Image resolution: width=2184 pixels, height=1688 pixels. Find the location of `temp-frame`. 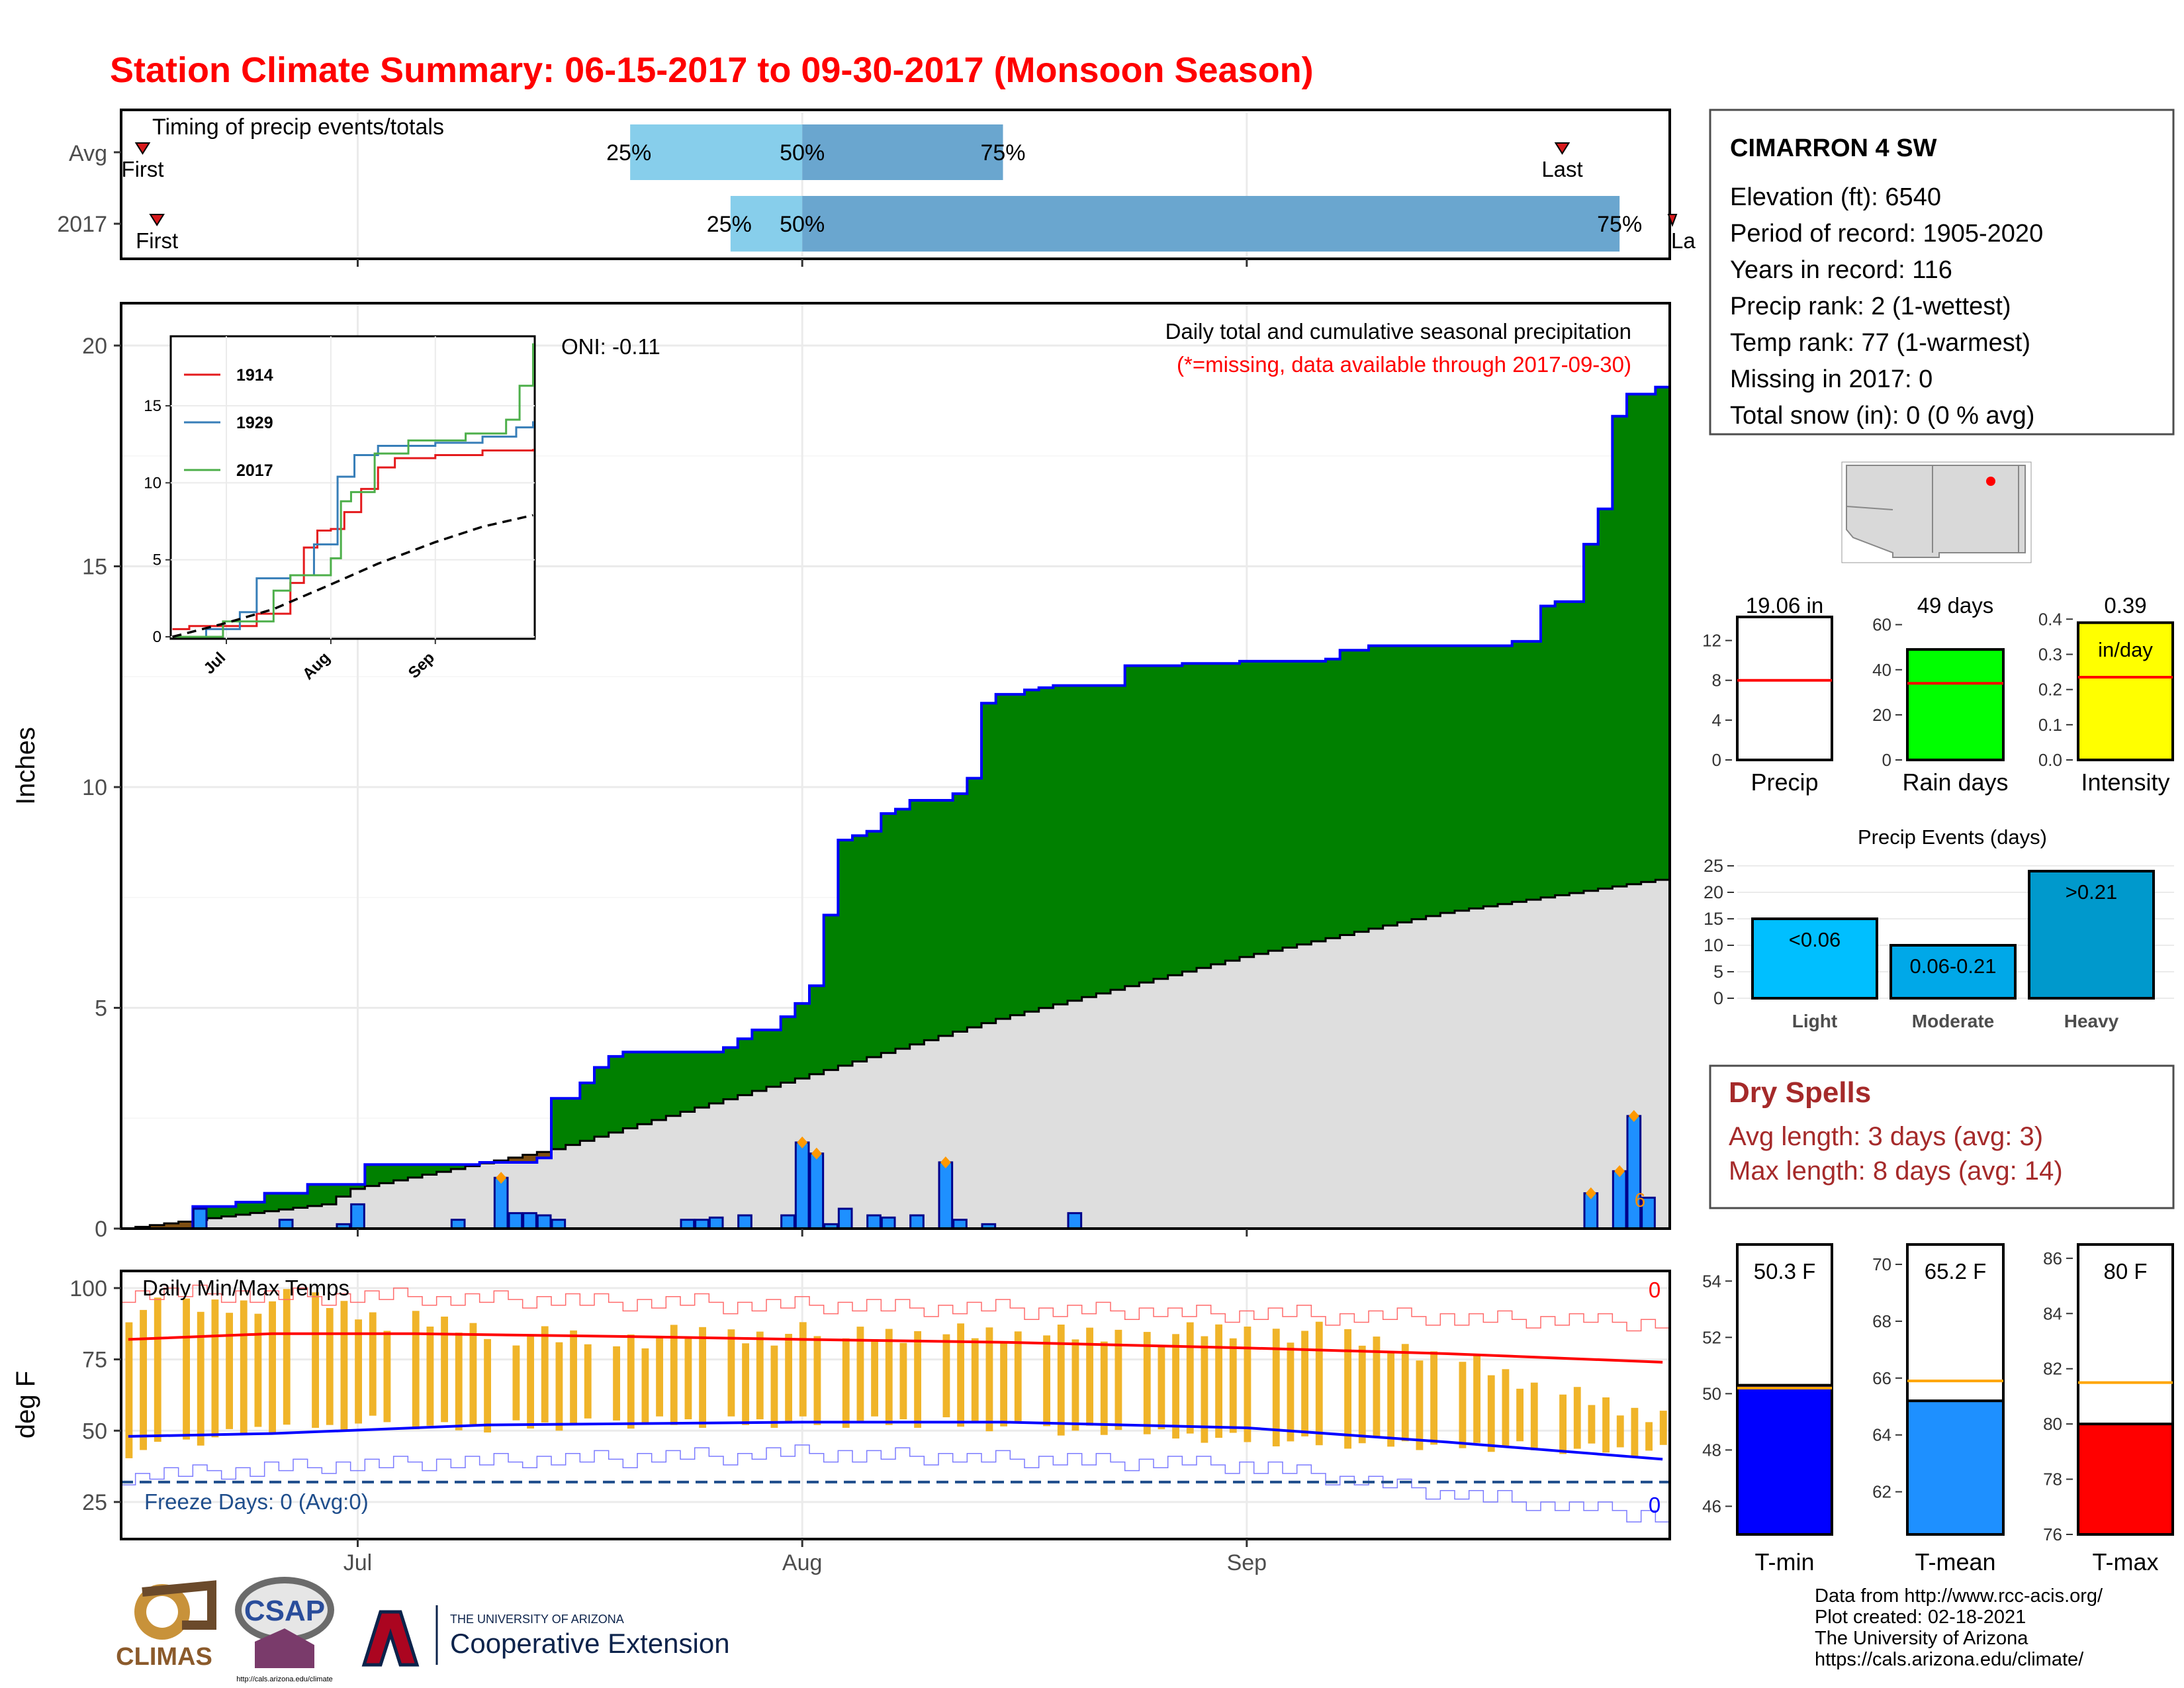

temp-frame is located at coordinates (896, 1405).